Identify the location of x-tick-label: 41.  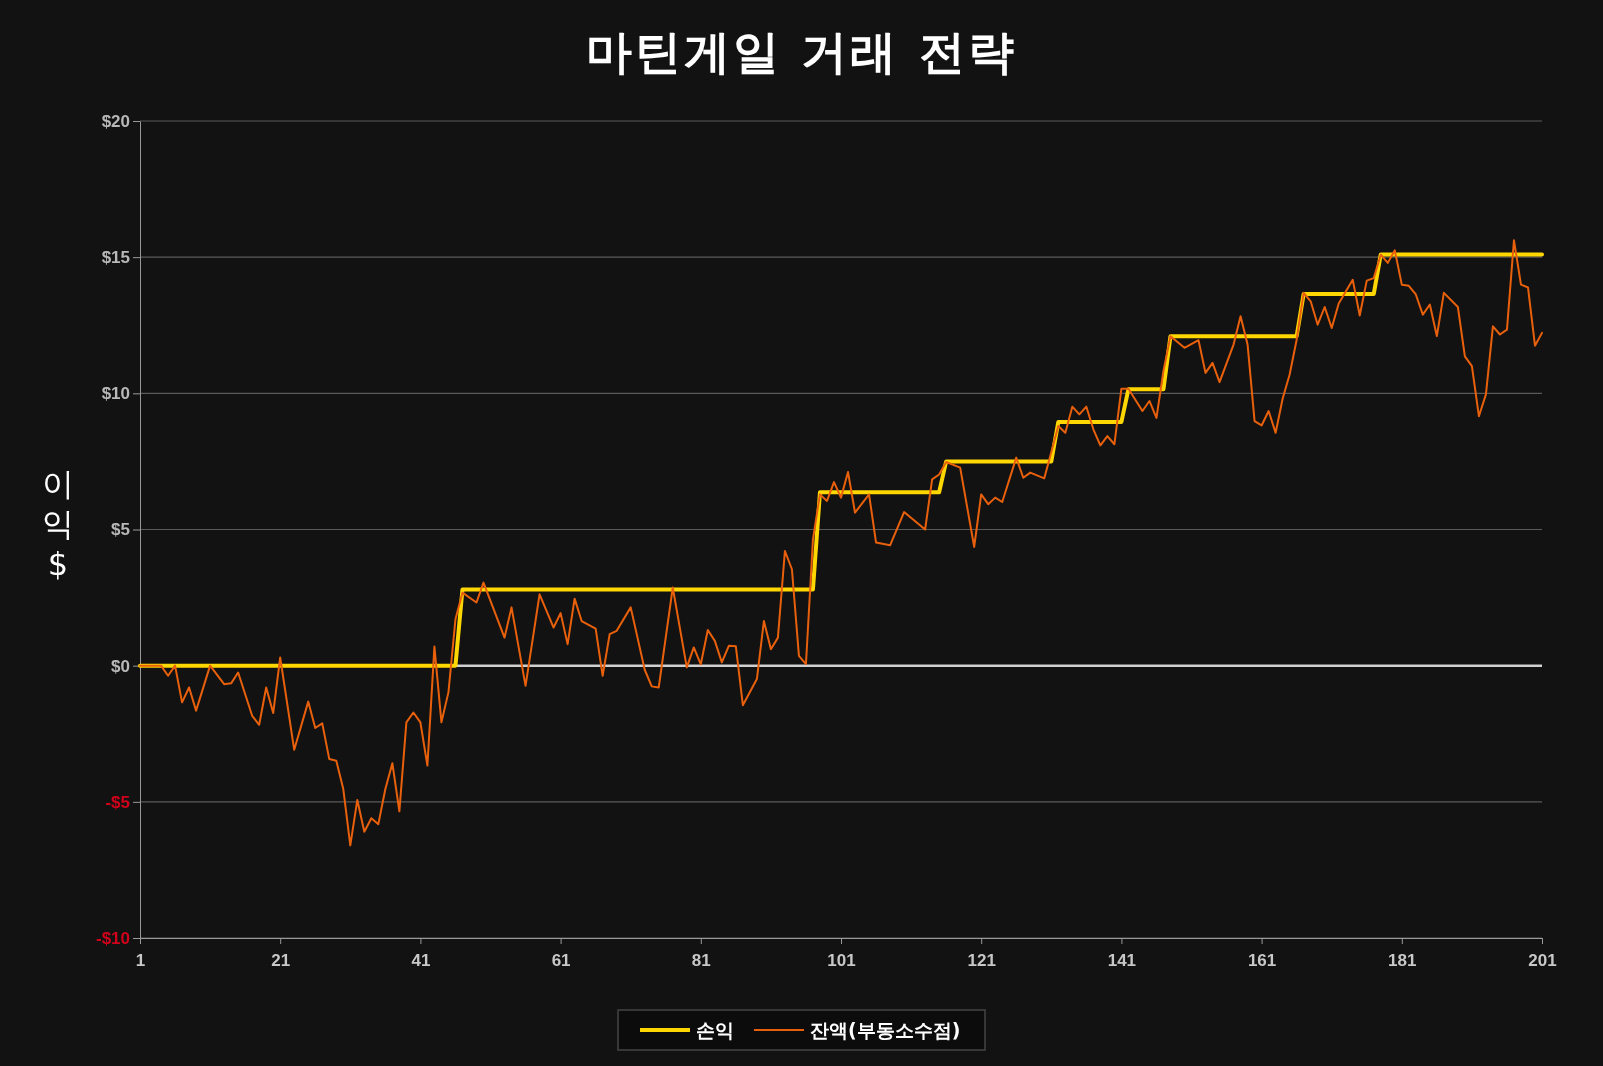
(421, 961).